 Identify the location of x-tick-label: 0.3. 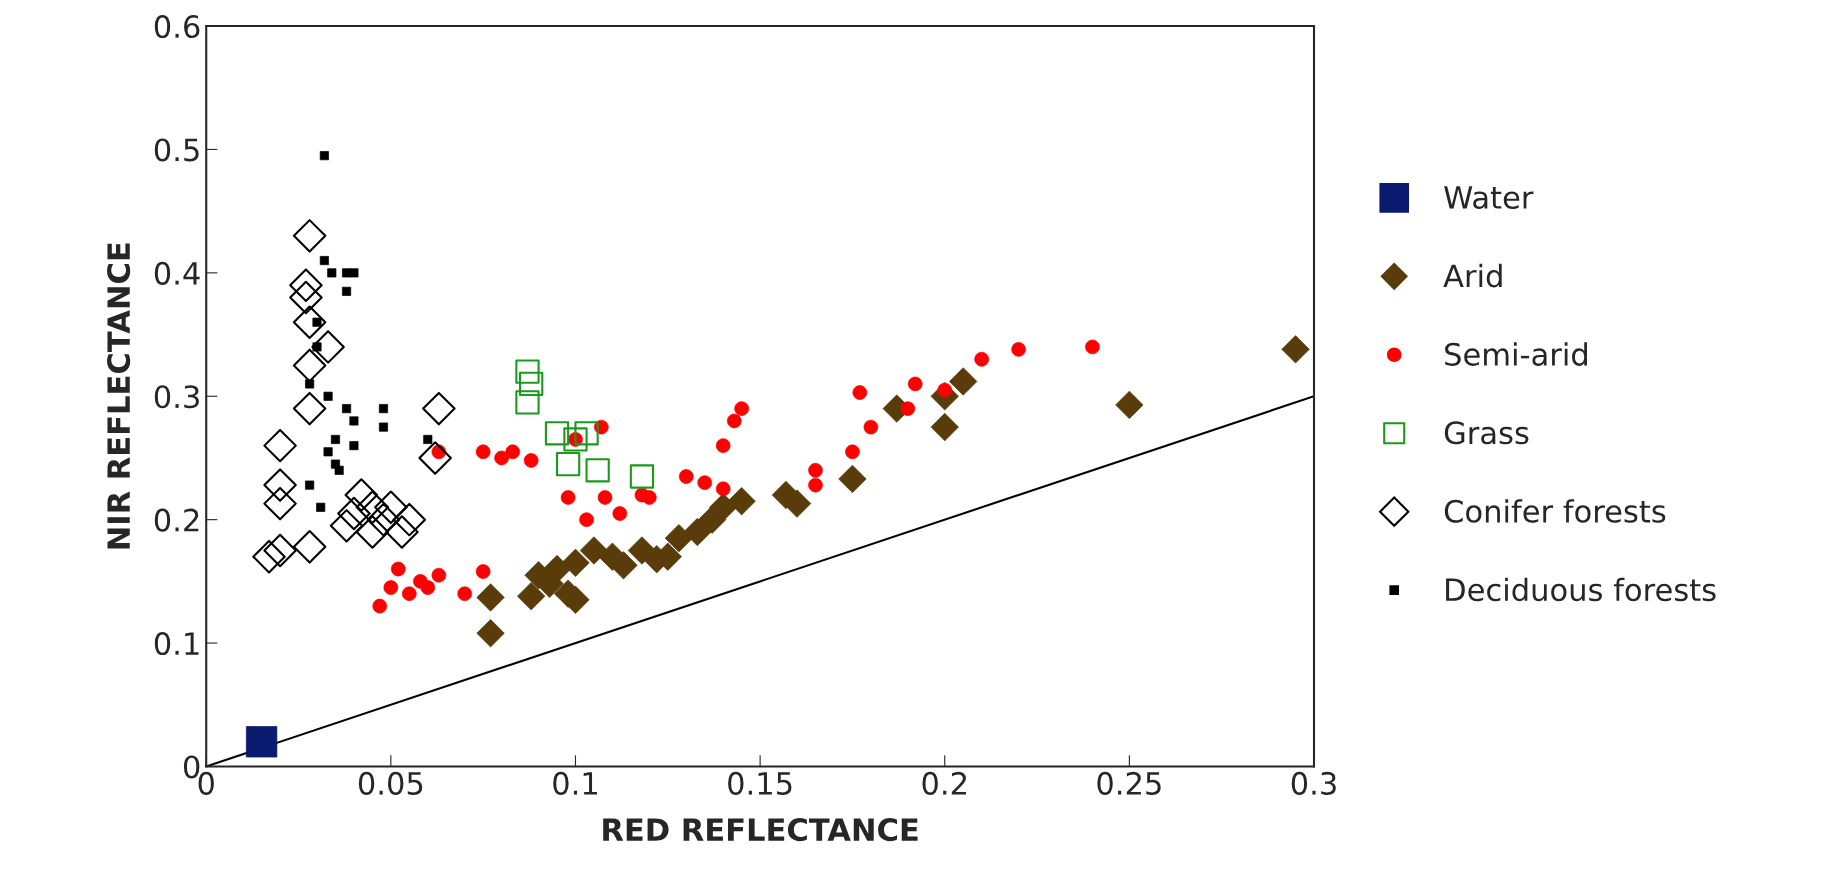
(1313, 783).